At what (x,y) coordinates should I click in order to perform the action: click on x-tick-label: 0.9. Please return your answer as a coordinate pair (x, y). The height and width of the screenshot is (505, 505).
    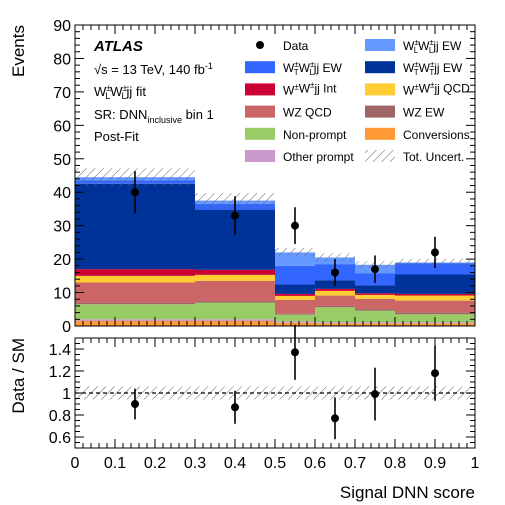
    Looking at the image, I should click on (435, 463).